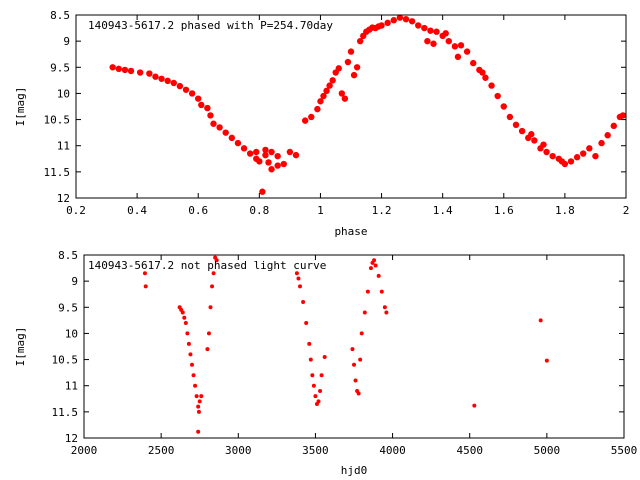 This screenshot has width=640, height=480. What do you see at coordinates (76, 210) in the screenshot?
I see `phased-chart-xtick-label: 0.2` at bounding box center [76, 210].